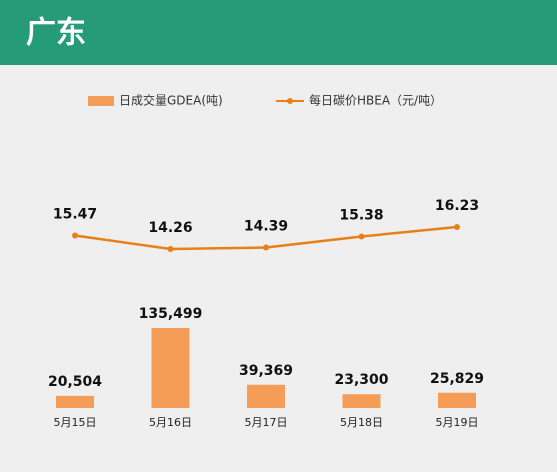 Image resolution: width=557 pixels, height=472 pixels. I want to click on bar-value-label: 23,300, so click(361, 380).